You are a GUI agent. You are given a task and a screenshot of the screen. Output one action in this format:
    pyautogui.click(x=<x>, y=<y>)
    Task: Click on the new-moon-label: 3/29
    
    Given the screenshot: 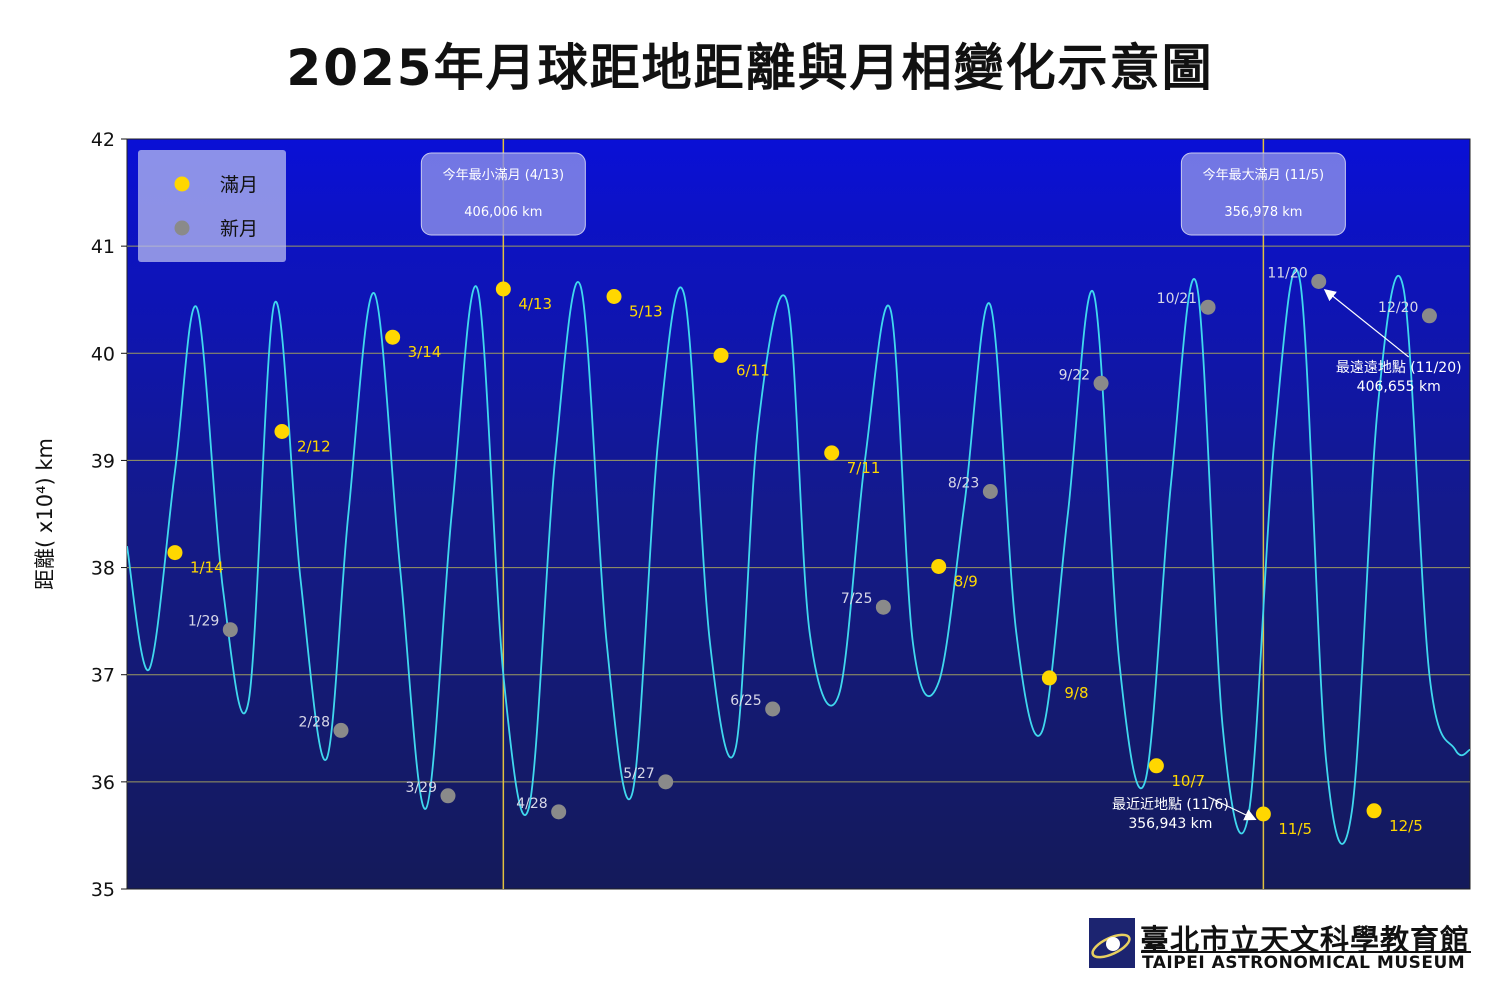 What is the action you would take?
    pyautogui.click(x=421, y=788)
    